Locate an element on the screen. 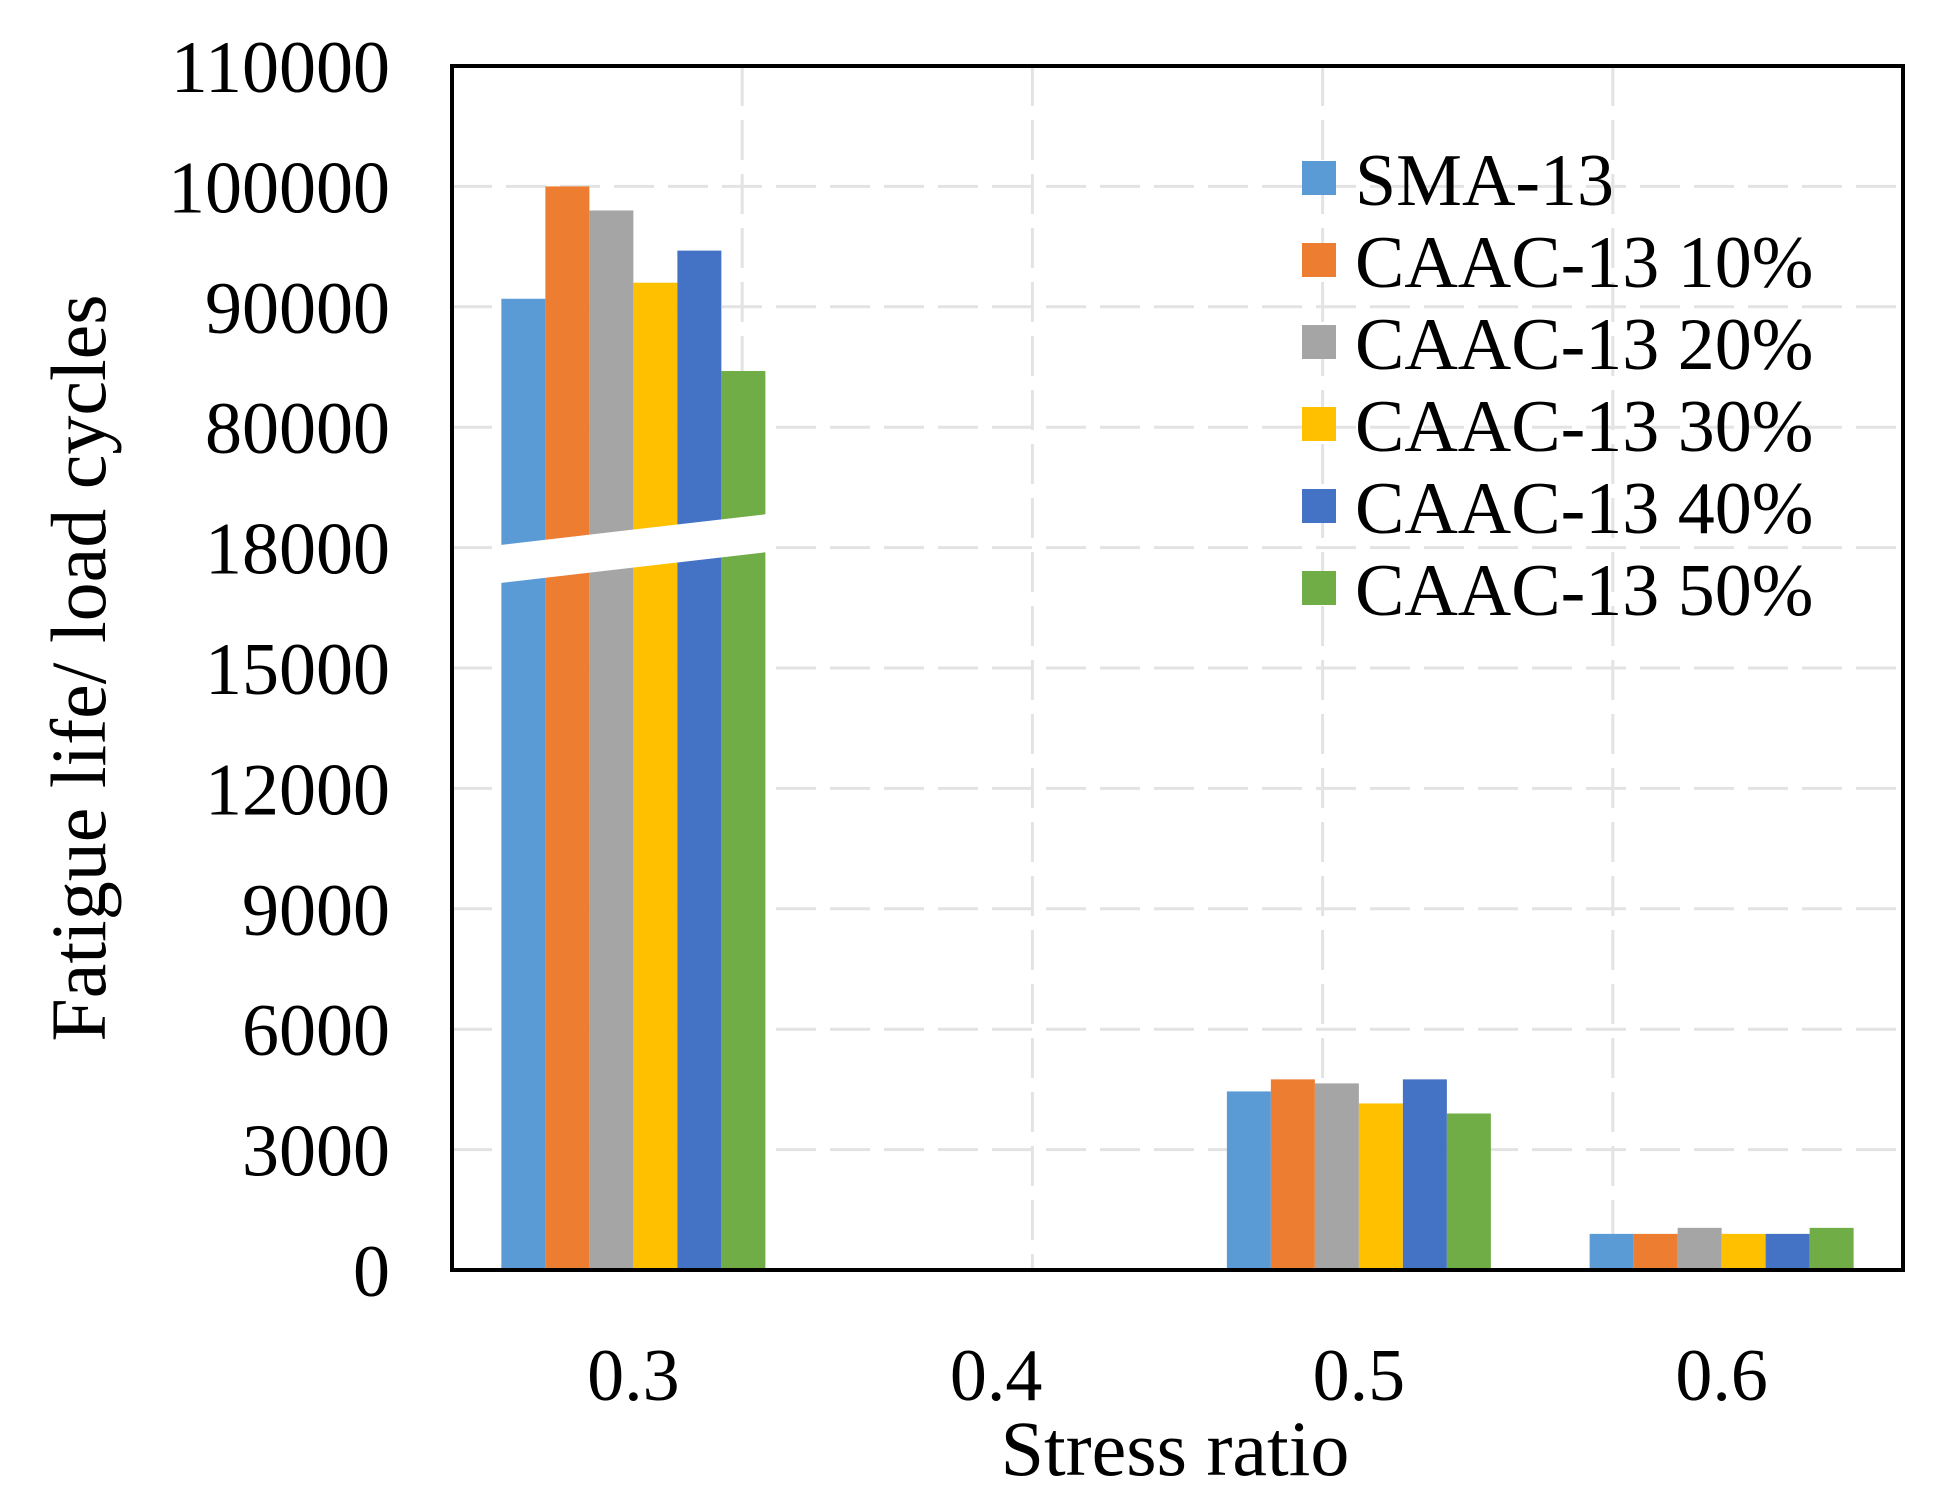 The width and height of the screenshot is (1937, 1511). y-tick-label: 100000 is located at coordinates (279, 188).